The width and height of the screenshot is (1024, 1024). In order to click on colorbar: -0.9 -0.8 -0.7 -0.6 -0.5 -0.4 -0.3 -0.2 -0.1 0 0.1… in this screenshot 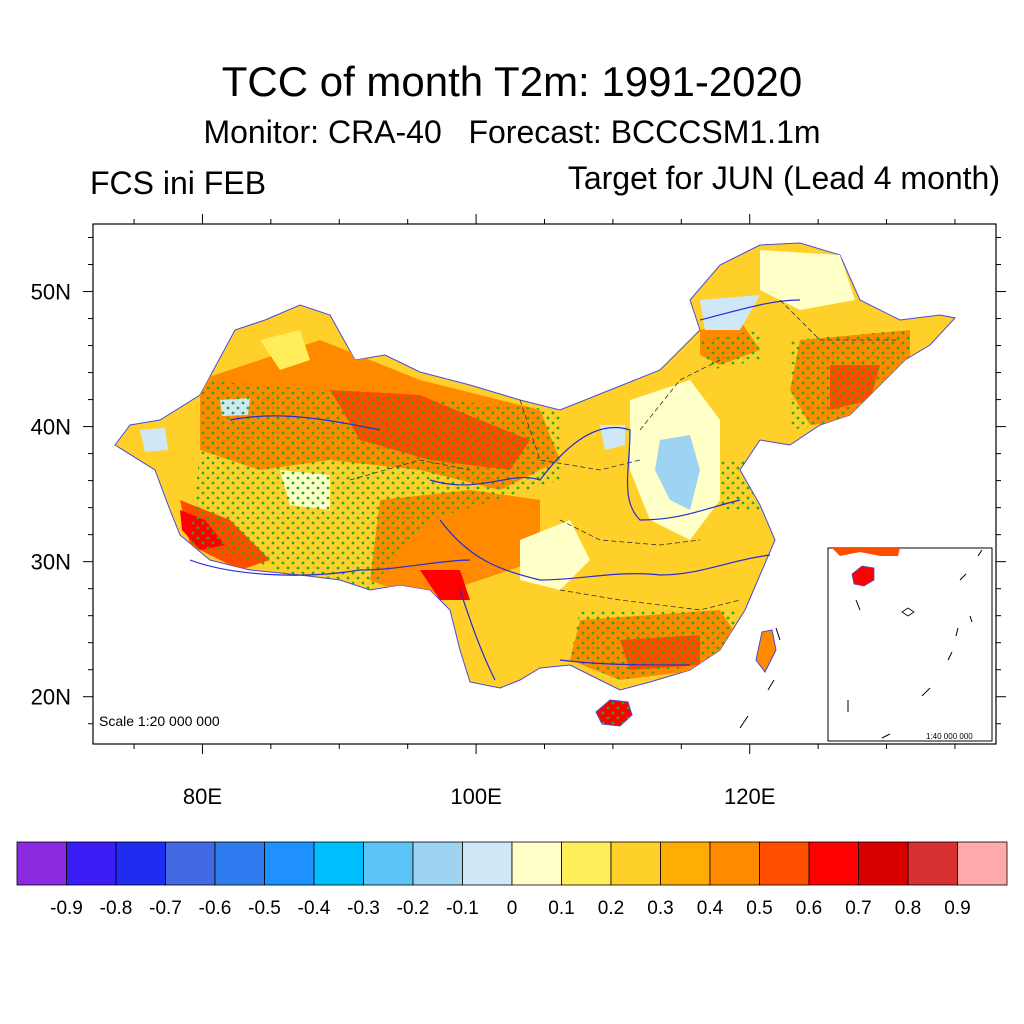, I will do `click(512, 880)`.